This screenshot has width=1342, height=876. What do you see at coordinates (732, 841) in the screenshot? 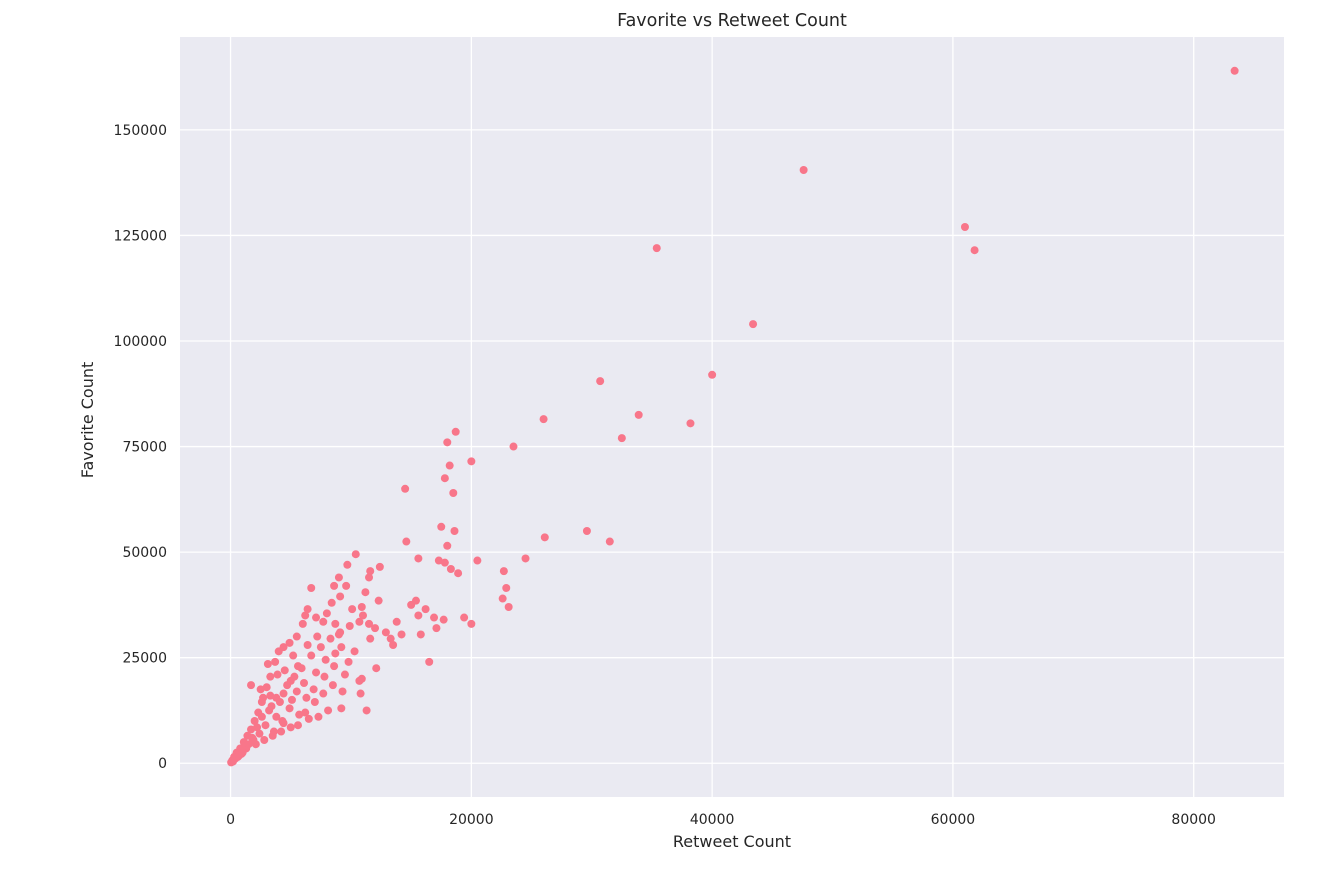
I see `x-axis-label: Retweet Count` at bounding box center [732, 841].